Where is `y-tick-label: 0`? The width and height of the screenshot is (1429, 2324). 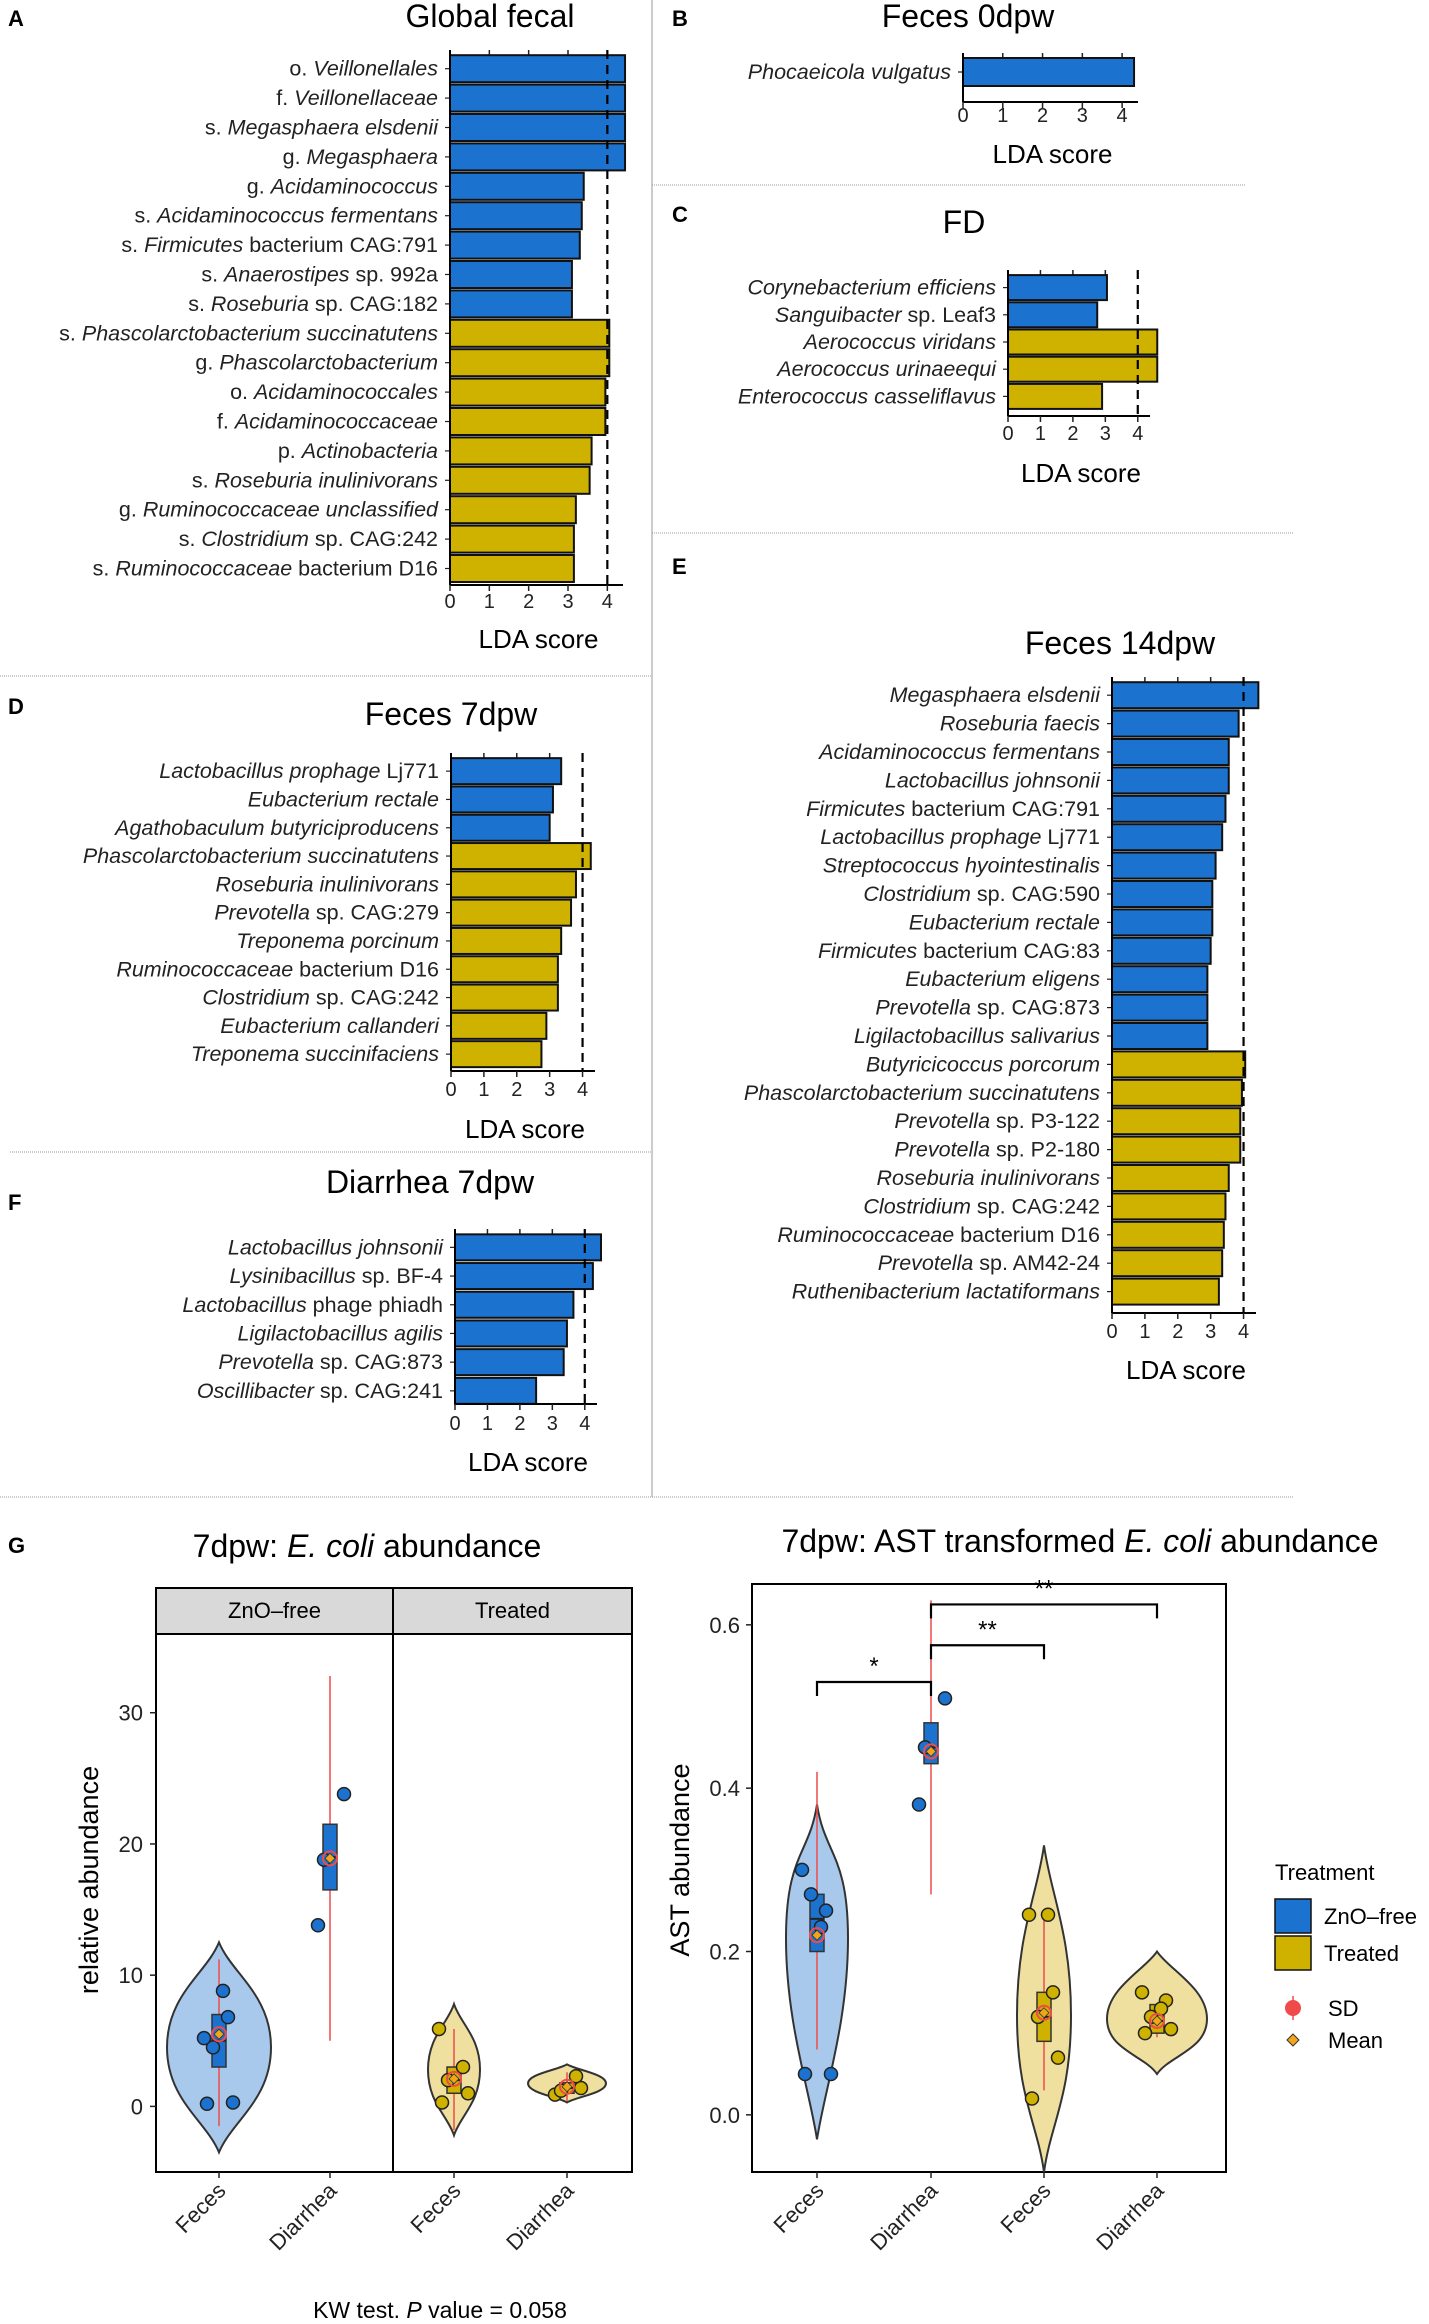
y-tick-label: 0 is located at coordinates (137, 2106).